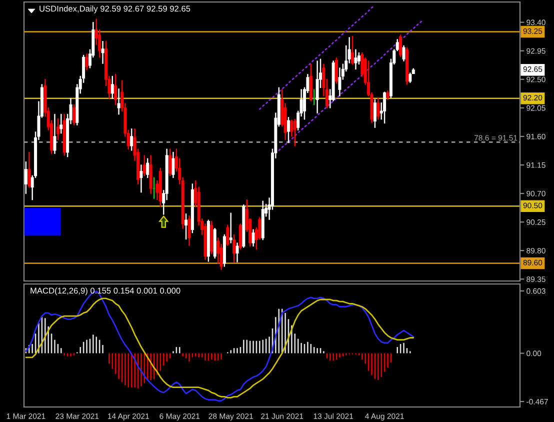 The width and height of the screenshot is (554, 422). Describe the element at coordinates (105, 292) in the screenshot. I see `chart-title: MACD(12,26,9) 0.155 0.154 0.001 0.000` at that location.